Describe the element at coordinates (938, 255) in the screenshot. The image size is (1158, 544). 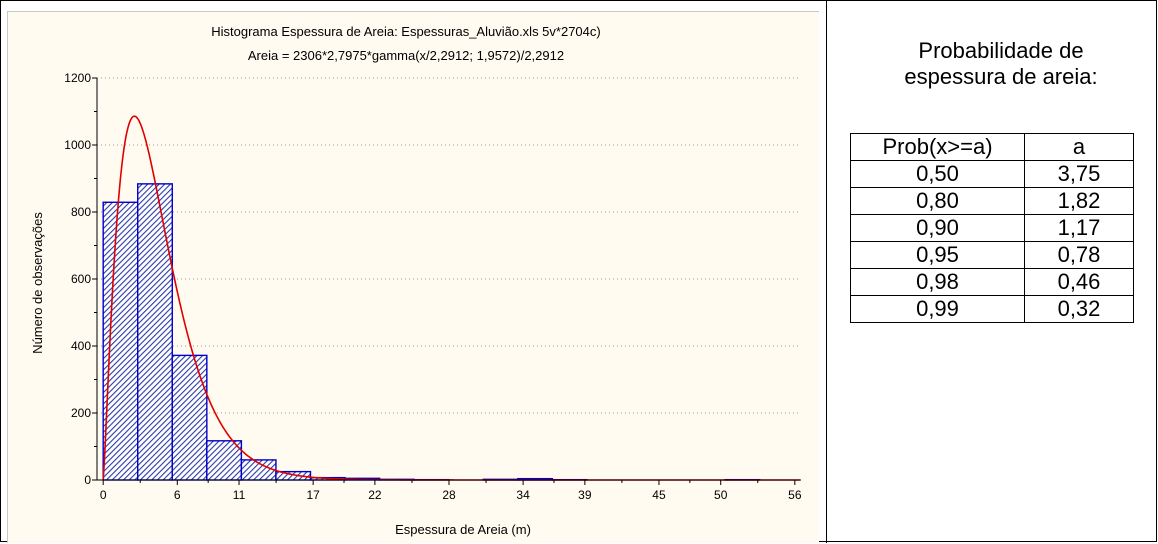
I see `prob-cell: 0,95` at that location.